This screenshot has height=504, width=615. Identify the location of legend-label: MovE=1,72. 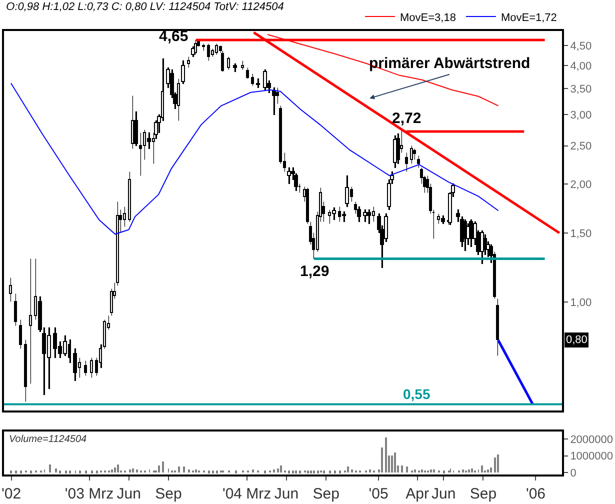
(528, 18).